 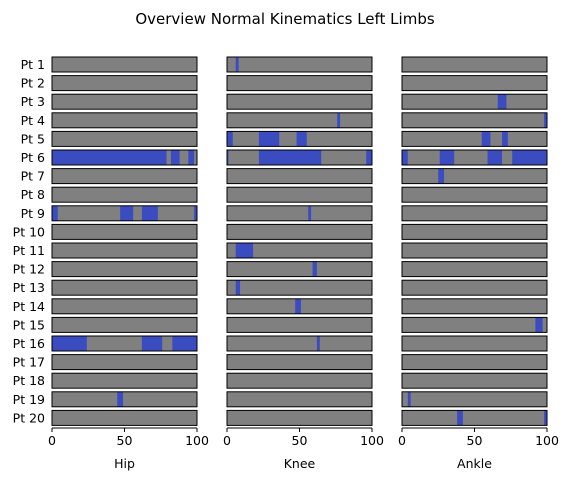 What do you see at coordinates (33, 120) in the screenshot?
I see `row-label: Pt 4` at bounding box center [33, 120].